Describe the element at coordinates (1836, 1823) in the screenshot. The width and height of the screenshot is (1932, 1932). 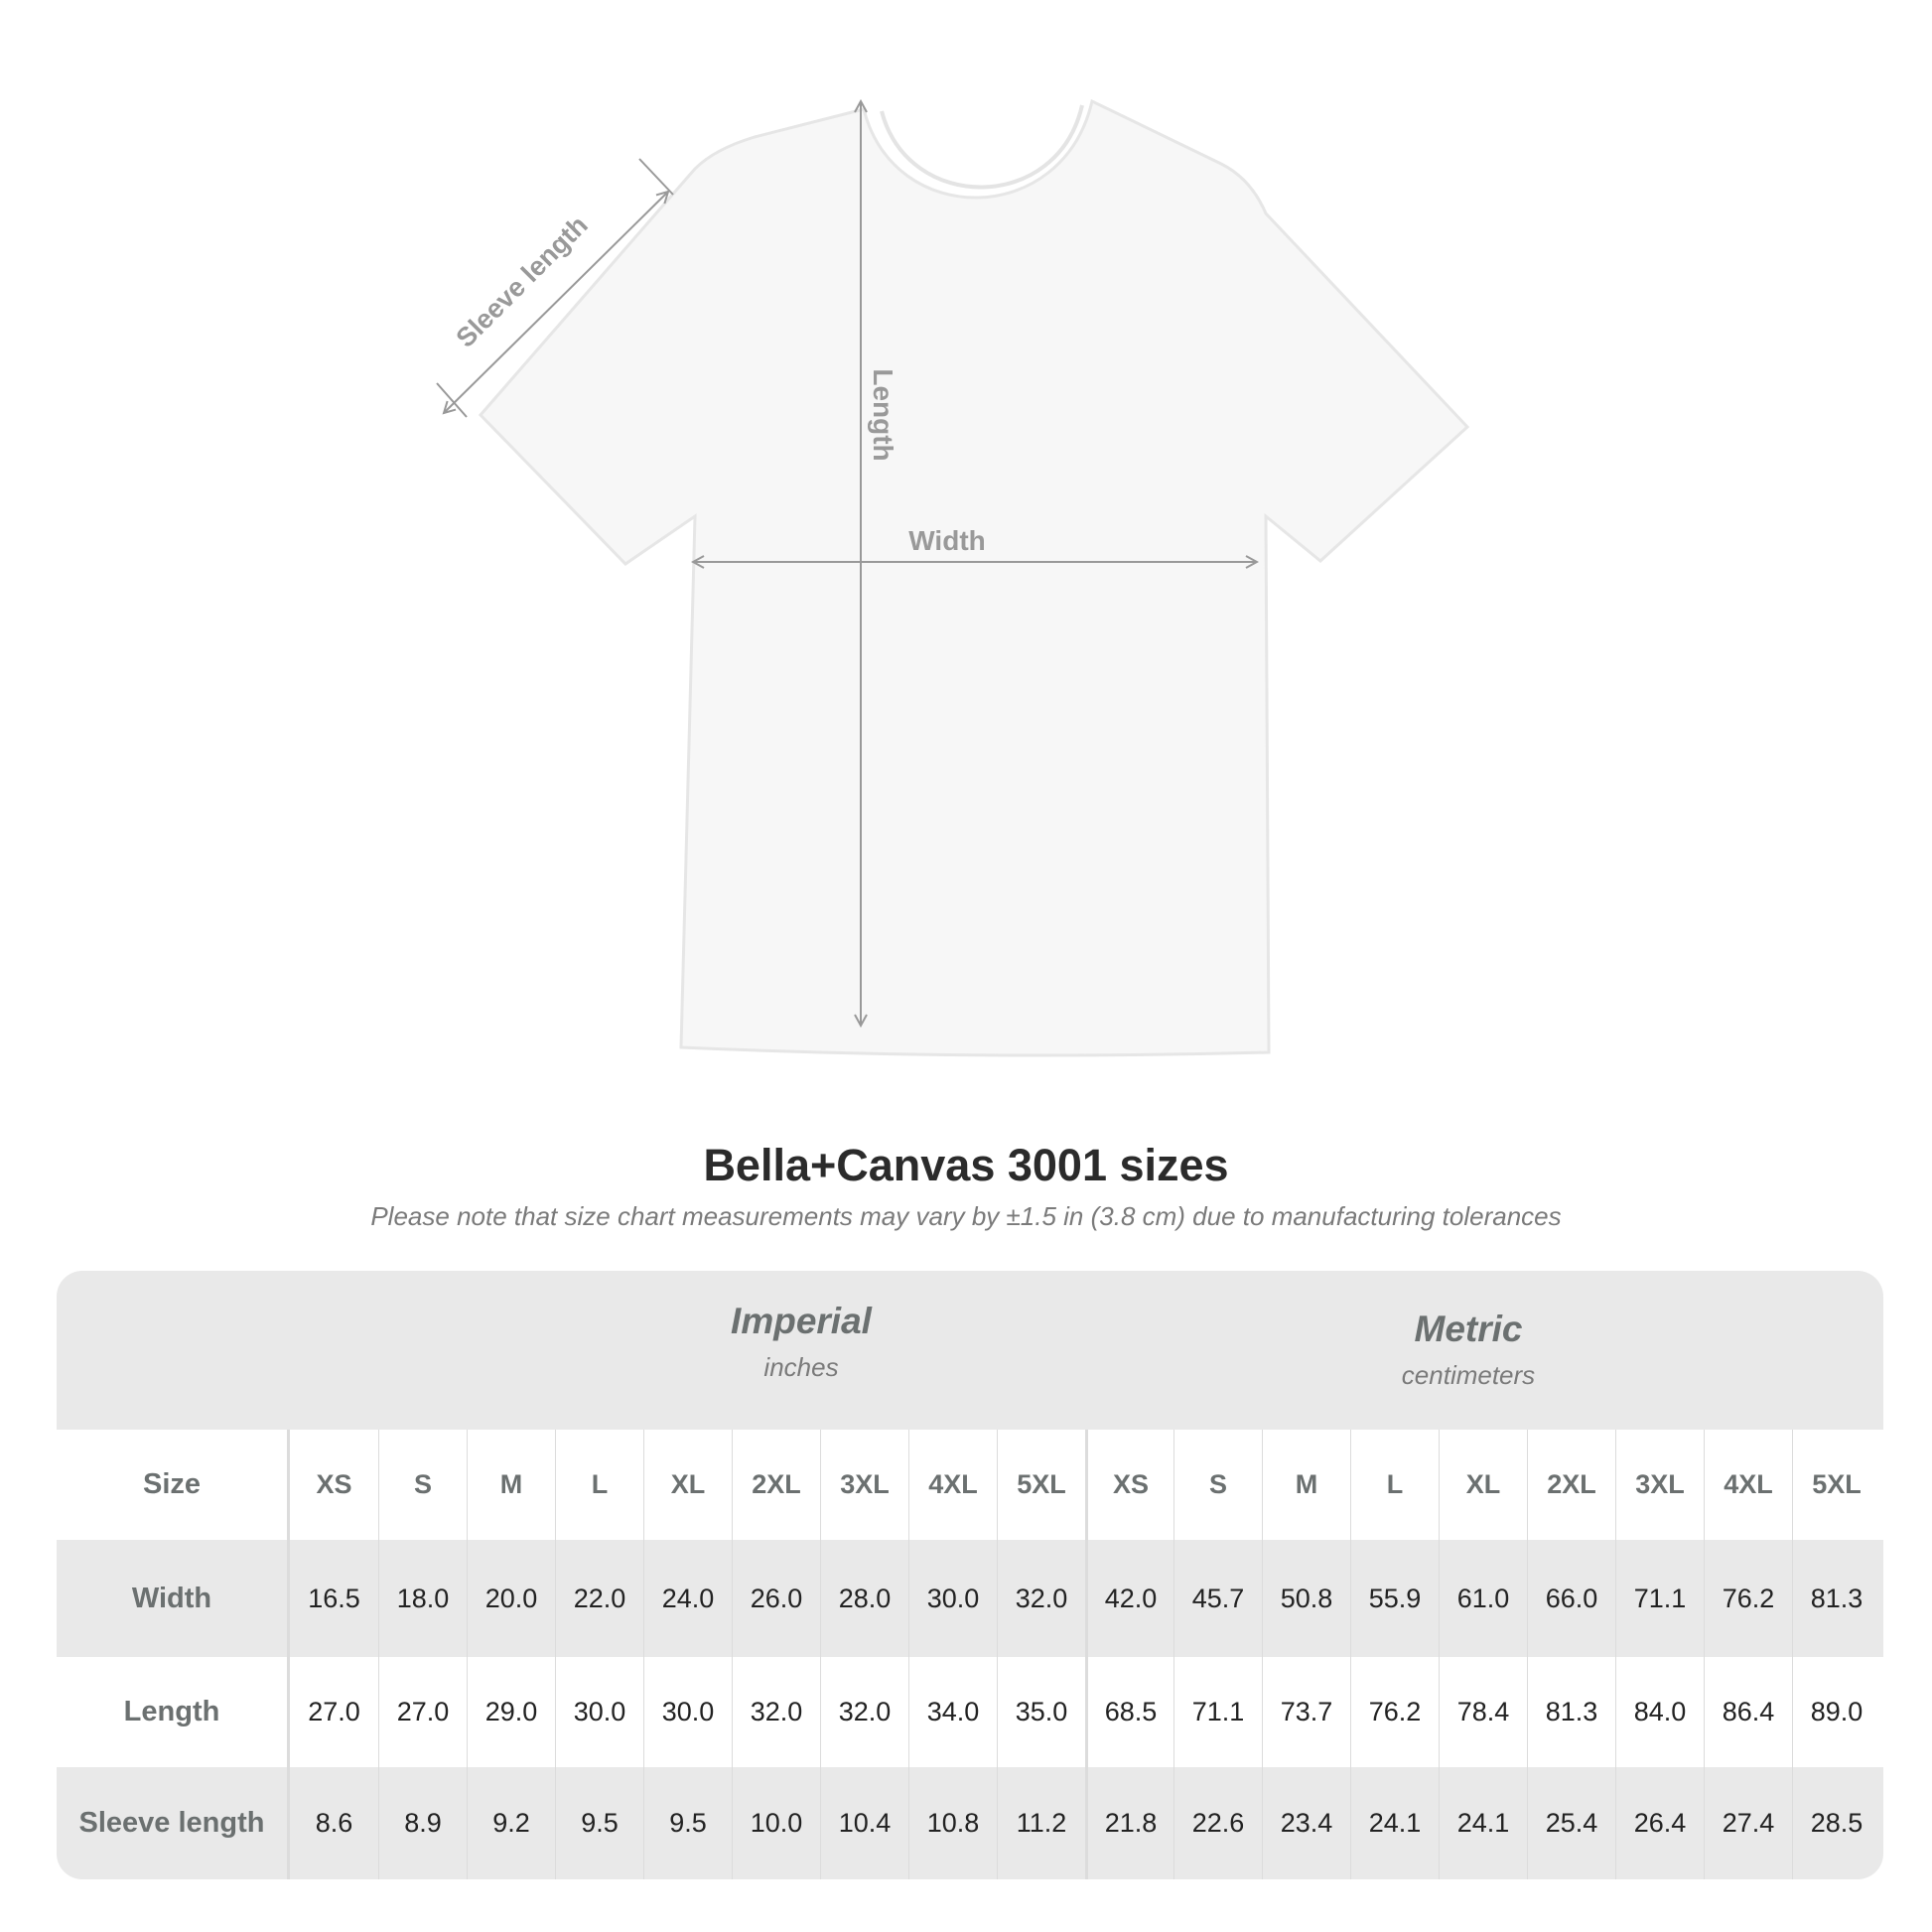
I see `table-cell: 28.5` at that location.